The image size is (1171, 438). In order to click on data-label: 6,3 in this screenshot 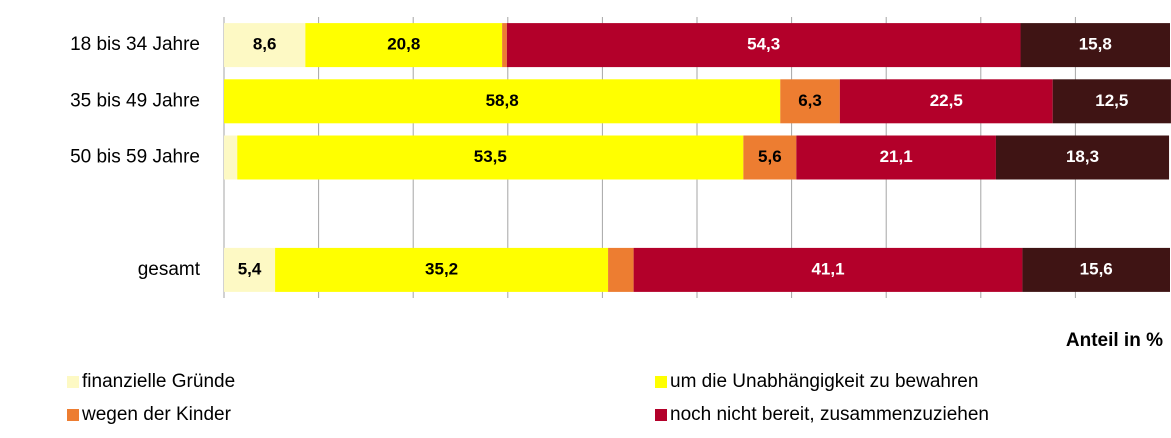, I will do `click(810, 100)`.